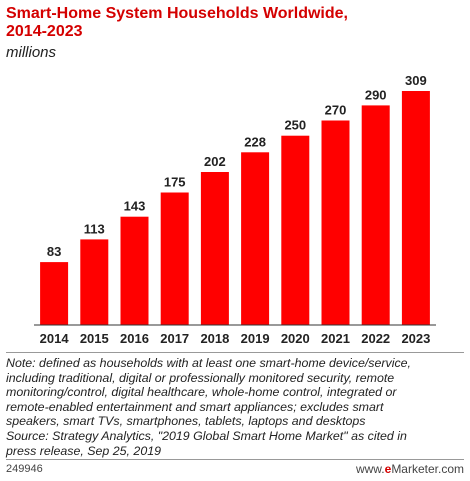 The height and width of the screenshot is (481, 470). Describe the element at coordinates (83, 450) in the screenshot. I see `note-line: press release, Sep 25, 2019` at that location.